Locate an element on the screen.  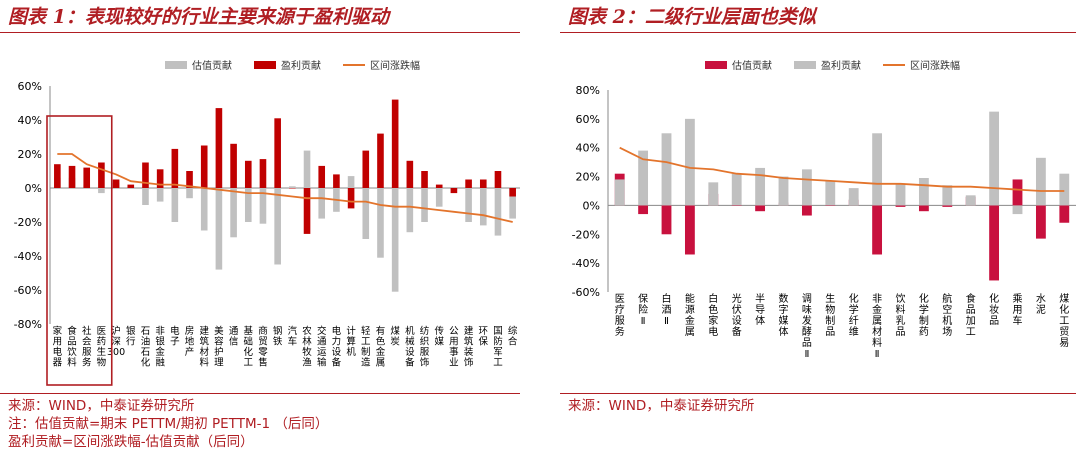
bar-估值贡献-乘用车 is located at coordinates (1017, 192).